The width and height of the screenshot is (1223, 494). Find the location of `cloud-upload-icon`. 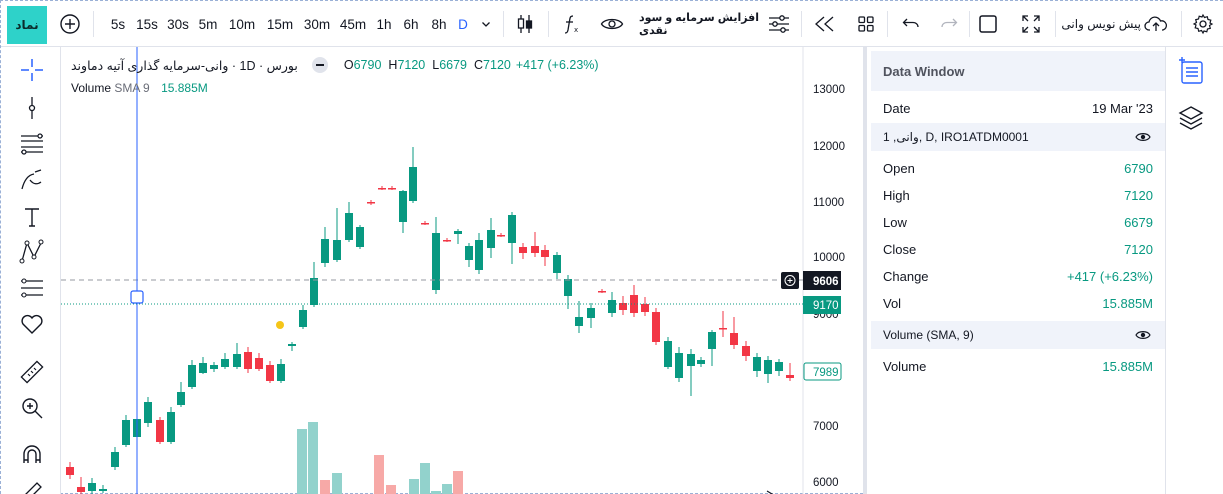

cloud-upload-icon is located at coordinates (1156, 23).